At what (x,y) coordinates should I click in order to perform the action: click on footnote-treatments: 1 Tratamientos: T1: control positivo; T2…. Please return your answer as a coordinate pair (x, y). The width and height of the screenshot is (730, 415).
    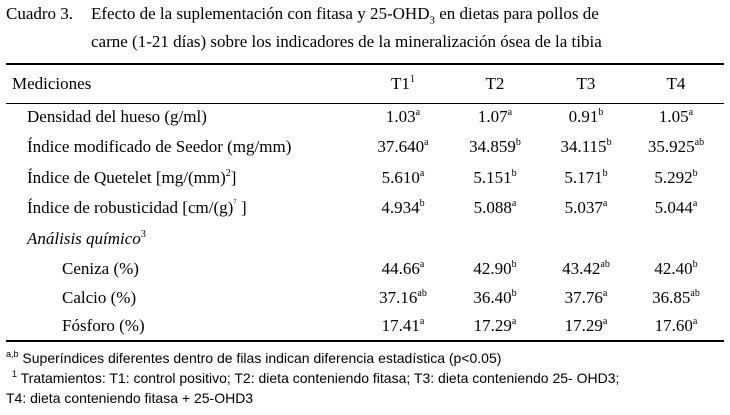
    Looking at the image, I should click on (316, 378).